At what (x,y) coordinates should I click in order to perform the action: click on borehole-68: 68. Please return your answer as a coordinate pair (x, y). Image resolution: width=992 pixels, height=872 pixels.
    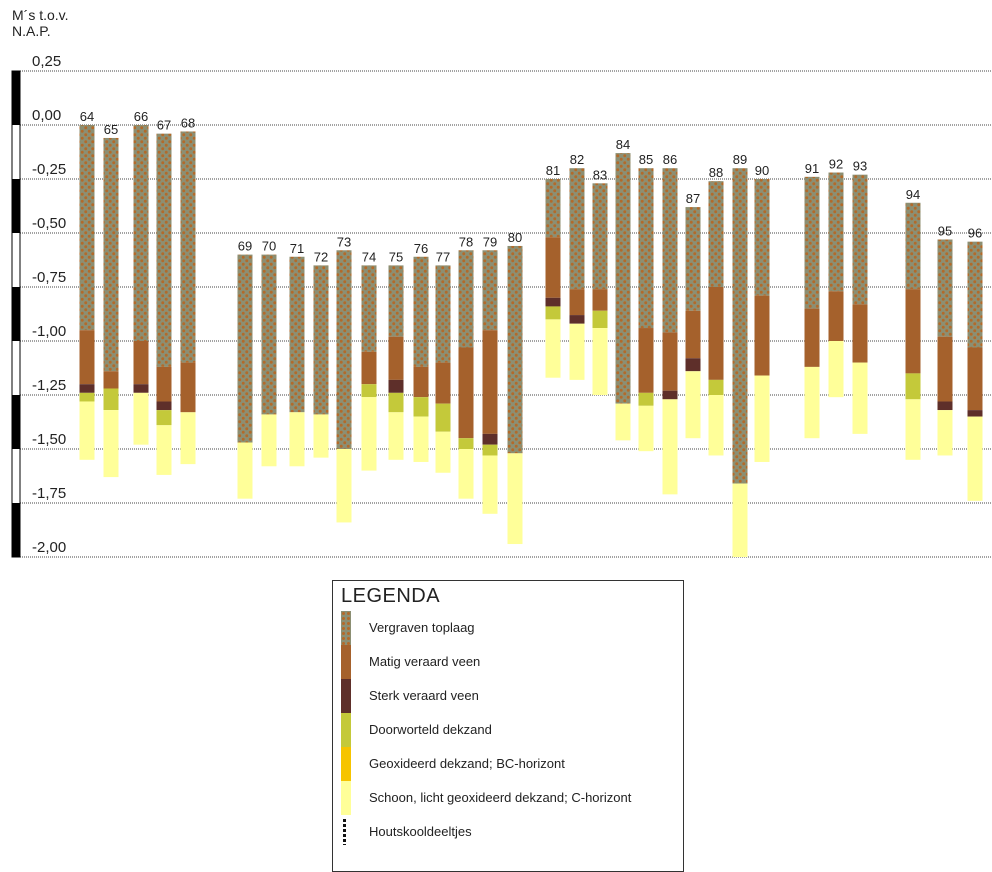
    Looking at the image, I should click on (188, 290).